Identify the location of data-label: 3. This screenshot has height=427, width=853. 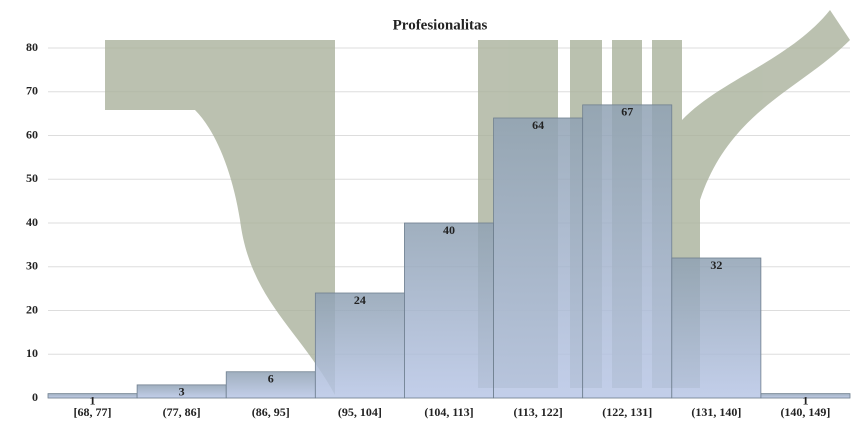
(182, 392).